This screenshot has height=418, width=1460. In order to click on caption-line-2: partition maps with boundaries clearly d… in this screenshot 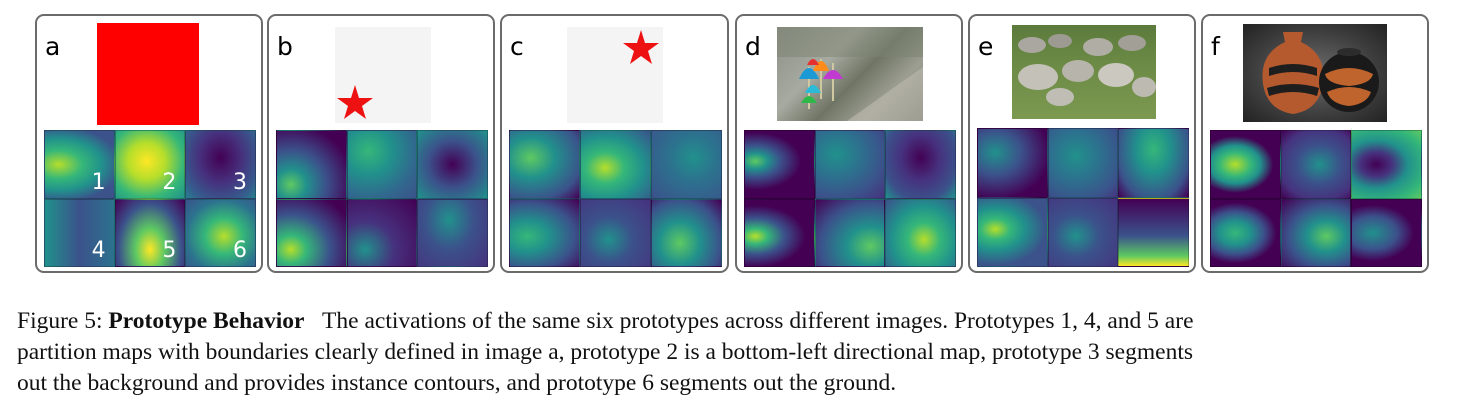, I will do `click(605, 352)`.